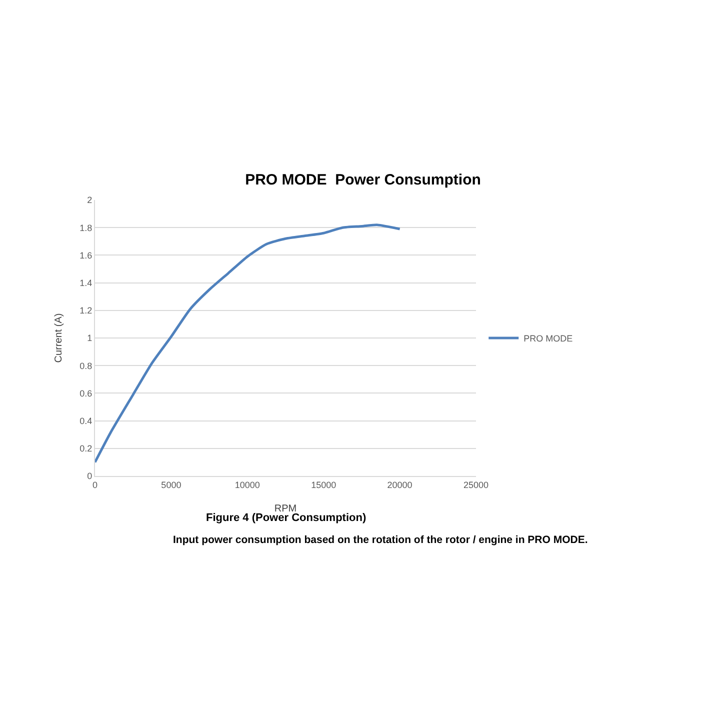 The width and height of the screenshot is (726, 726). Describe the element at coordinates (323, 485) in the screenshot. I see `x-tick-label: 15000` at that location.